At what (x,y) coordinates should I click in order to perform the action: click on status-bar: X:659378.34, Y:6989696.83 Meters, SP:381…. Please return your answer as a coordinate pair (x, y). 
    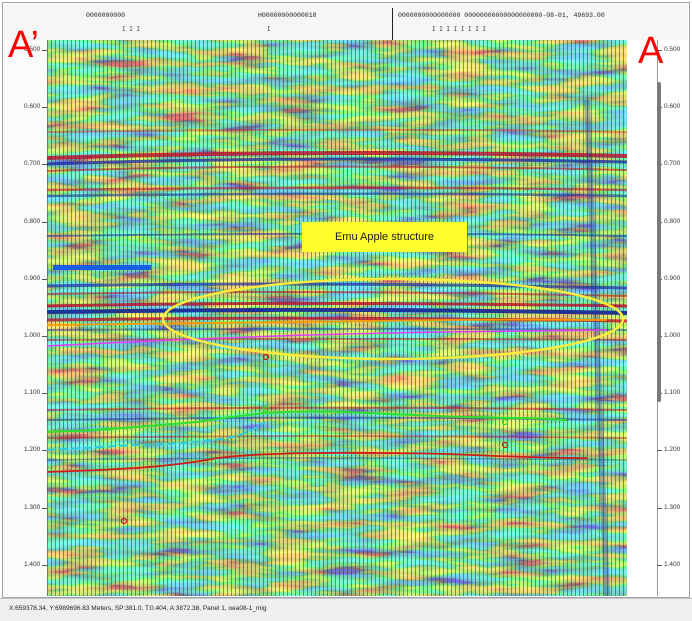
    Looking at the image, I should click on (346, 609).